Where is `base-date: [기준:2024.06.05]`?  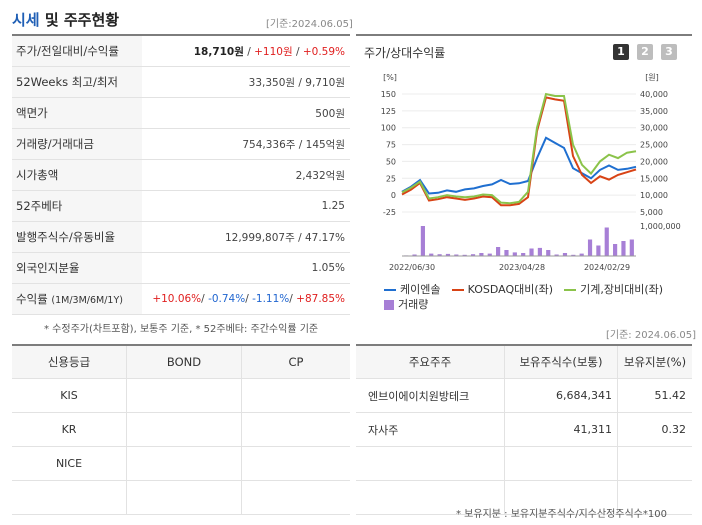
base-date: [기준:2024.06.05] is located at coordinates (309, 24).